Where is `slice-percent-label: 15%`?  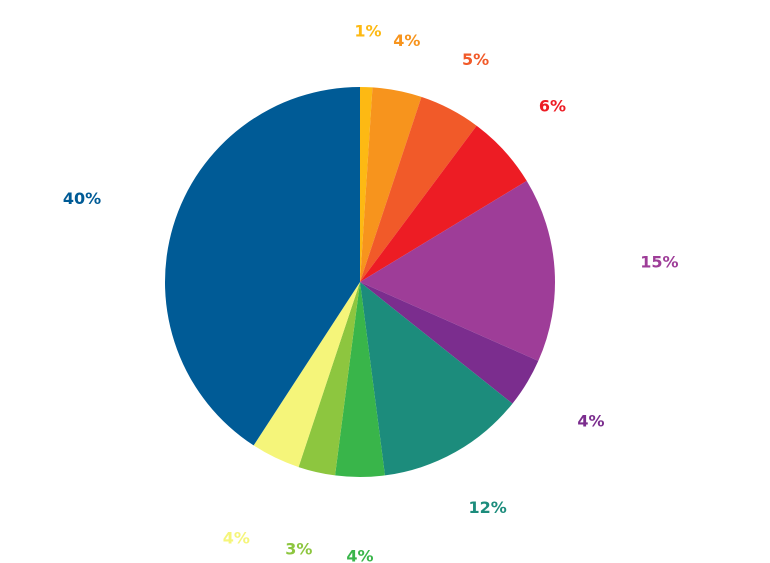 slice-percent-label: 15% is located at coordinates (659, 261).